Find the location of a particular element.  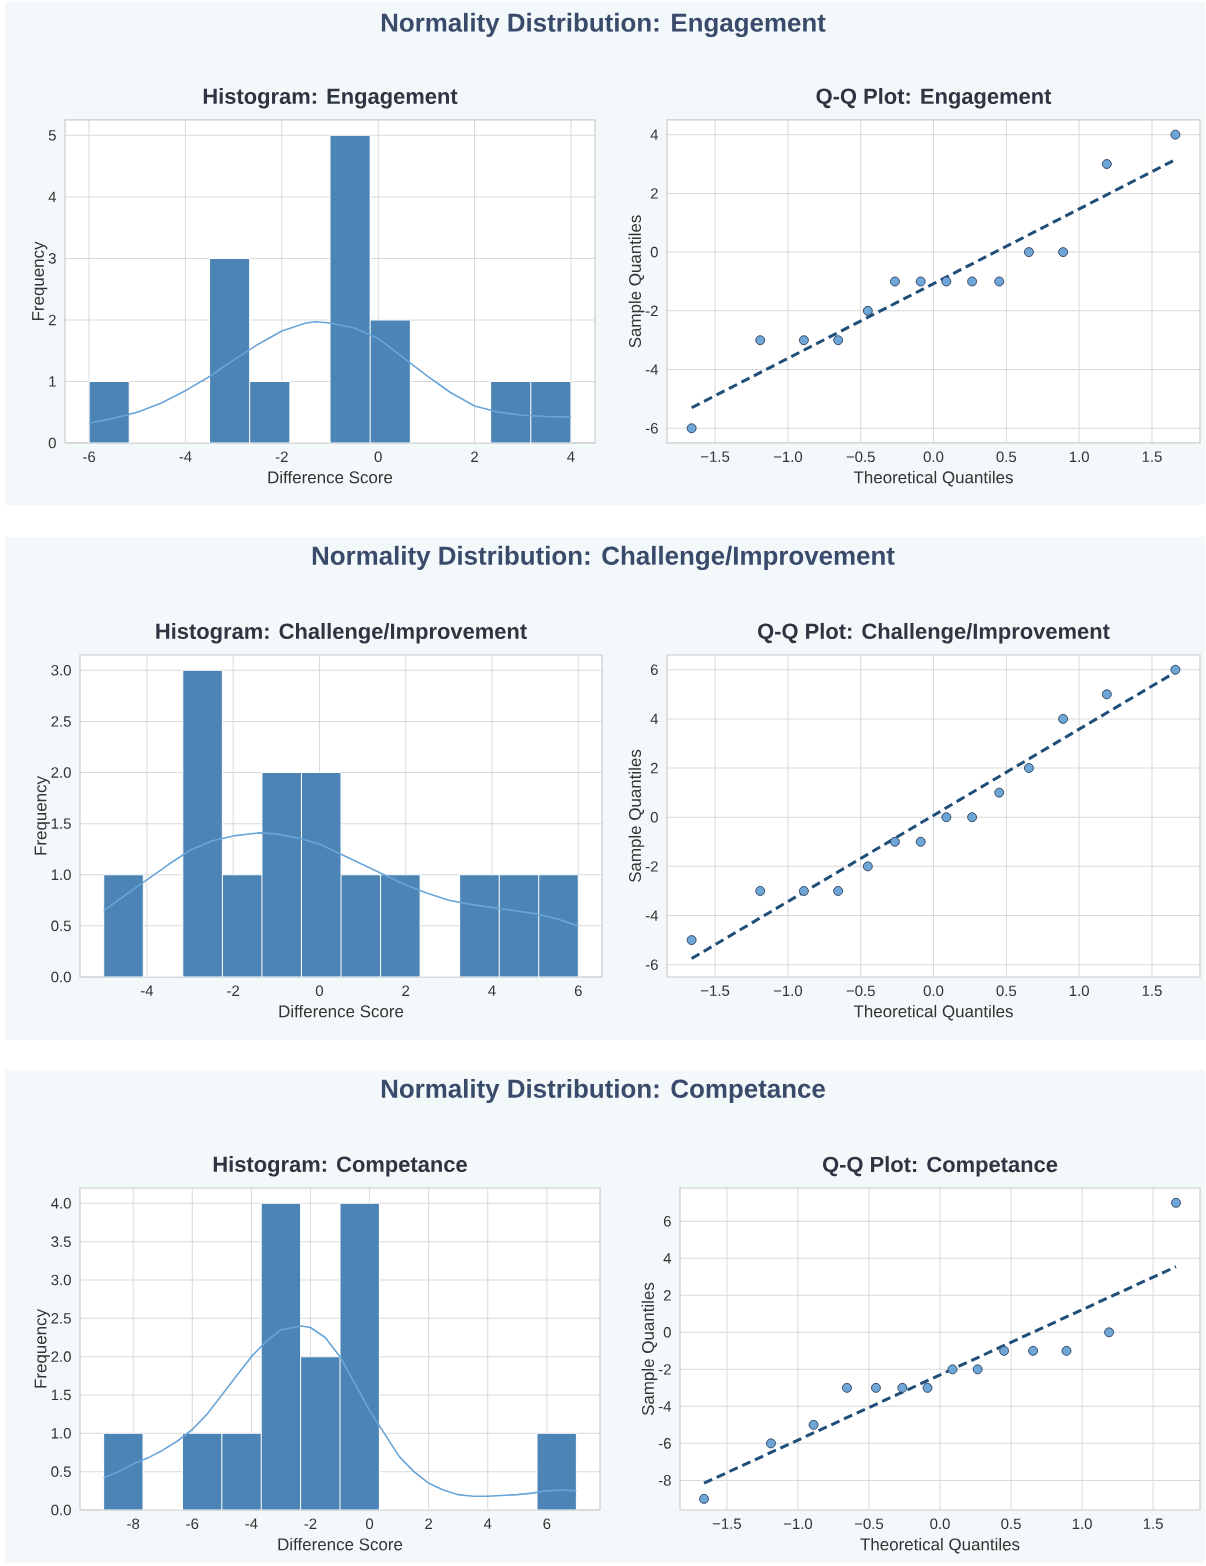

text: Normality Distribution: Challenge/Improvement is located at coordinates (603, 558).